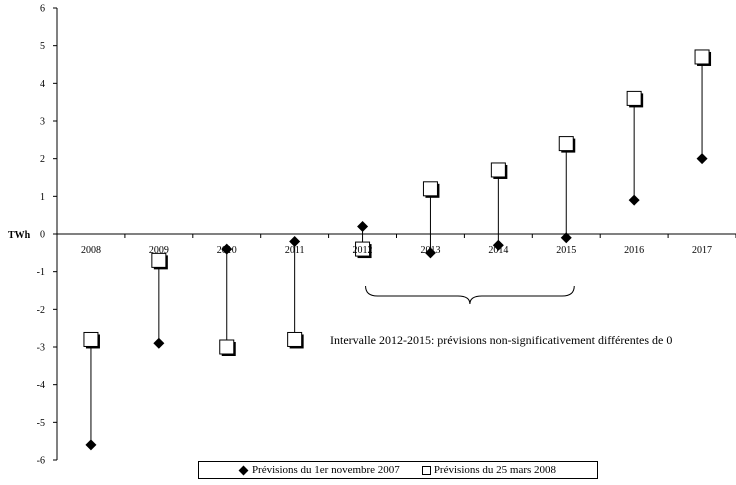  Describe the element at coordinates (566, 250) in the screenshot. I see `x-tick-label: 2015` at that location.